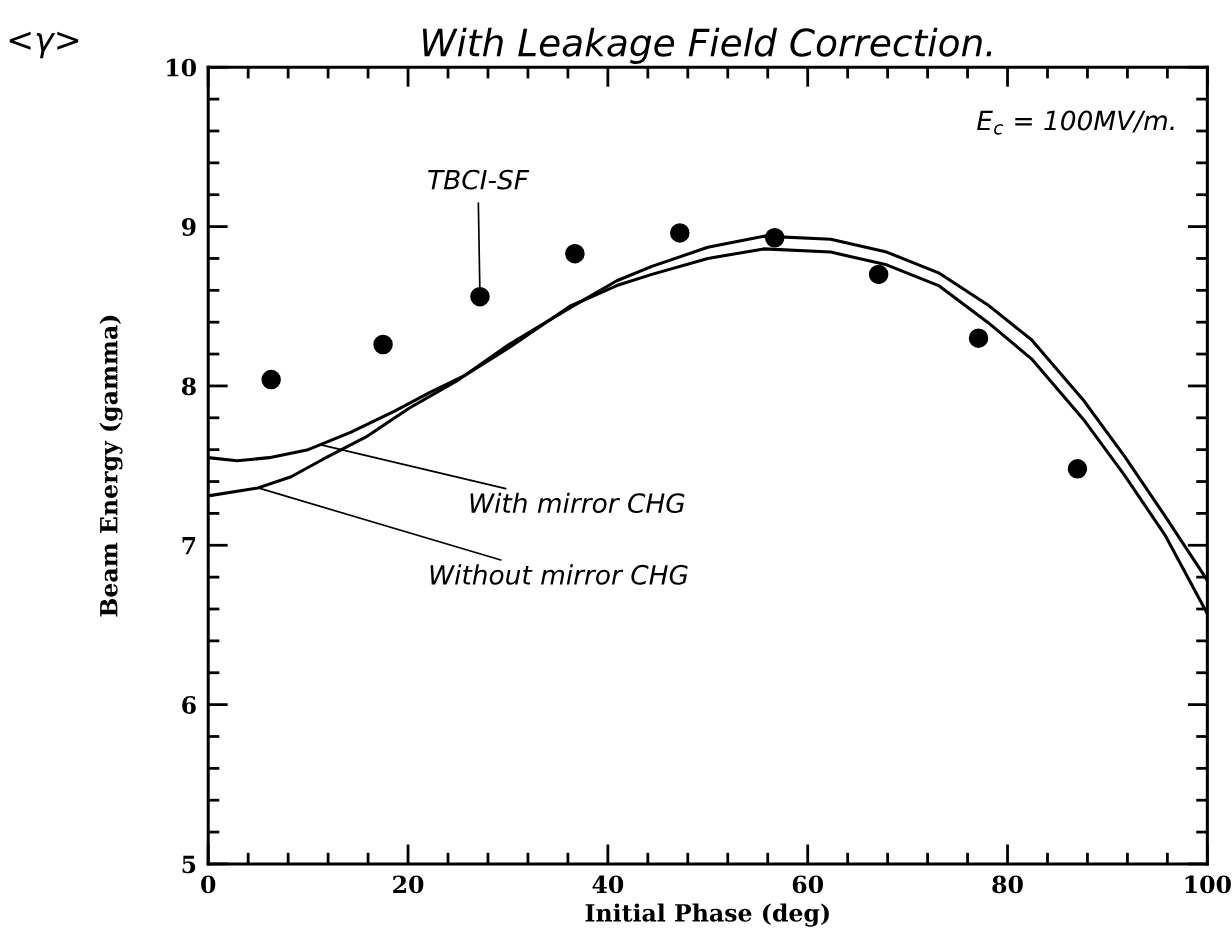 Image resolution: width=1232 pixels, height=934 pixels. What do you see at coordinates (188, 227) in the screenshot?
I see `y-tick-label: 9` at bounding box center [188, 227].